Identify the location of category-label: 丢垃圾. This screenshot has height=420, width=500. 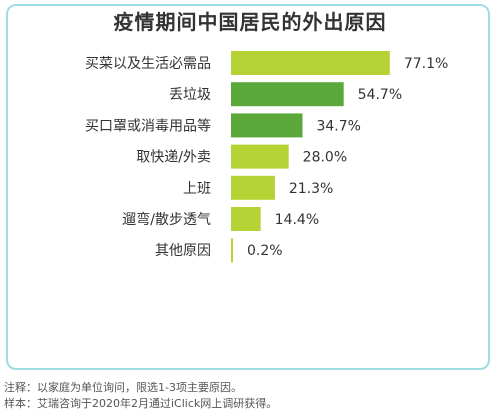
(190, 95).